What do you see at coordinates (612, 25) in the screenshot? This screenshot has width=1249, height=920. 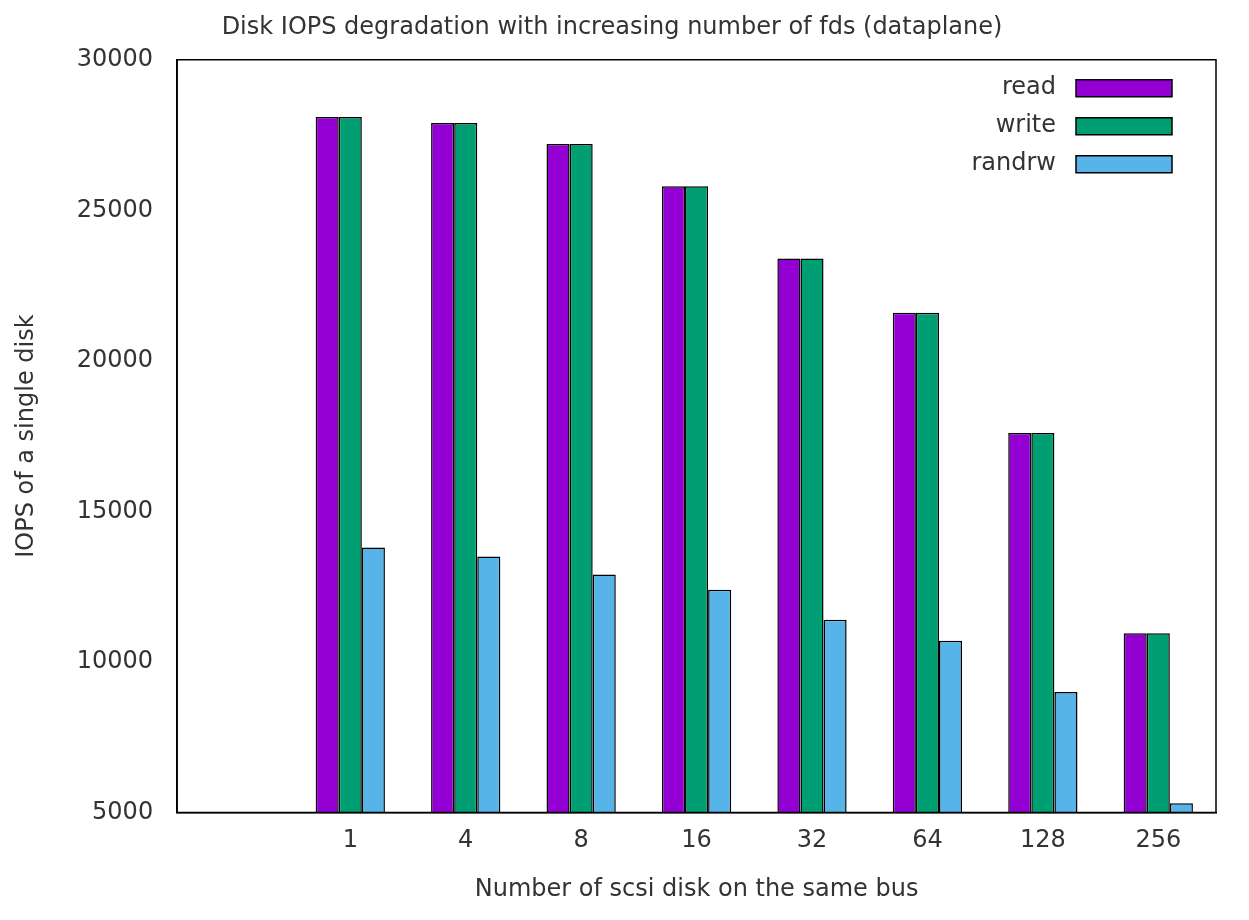 I see `chart-title: Disk IOPS degradation with increasing number of fds (dataplane)` at bounding box center [612, 25].